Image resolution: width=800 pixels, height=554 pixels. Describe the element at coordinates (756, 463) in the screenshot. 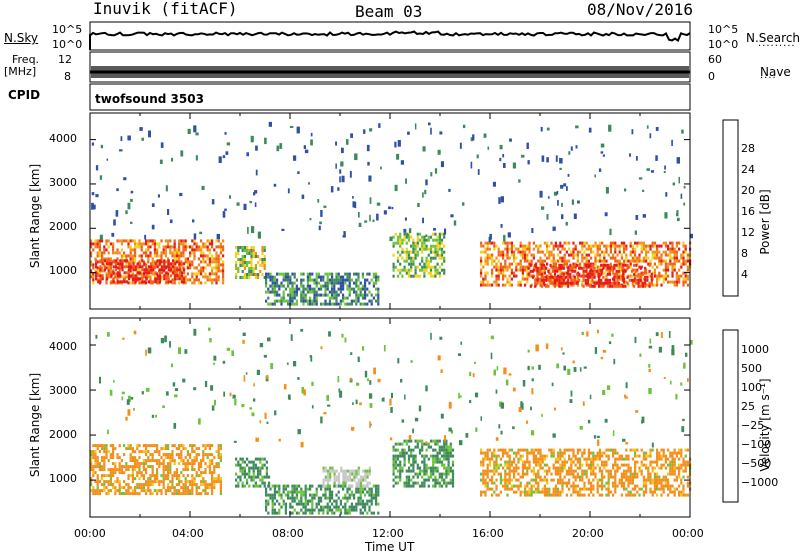

I see `velocity-cbar-tick: −500` at that location.